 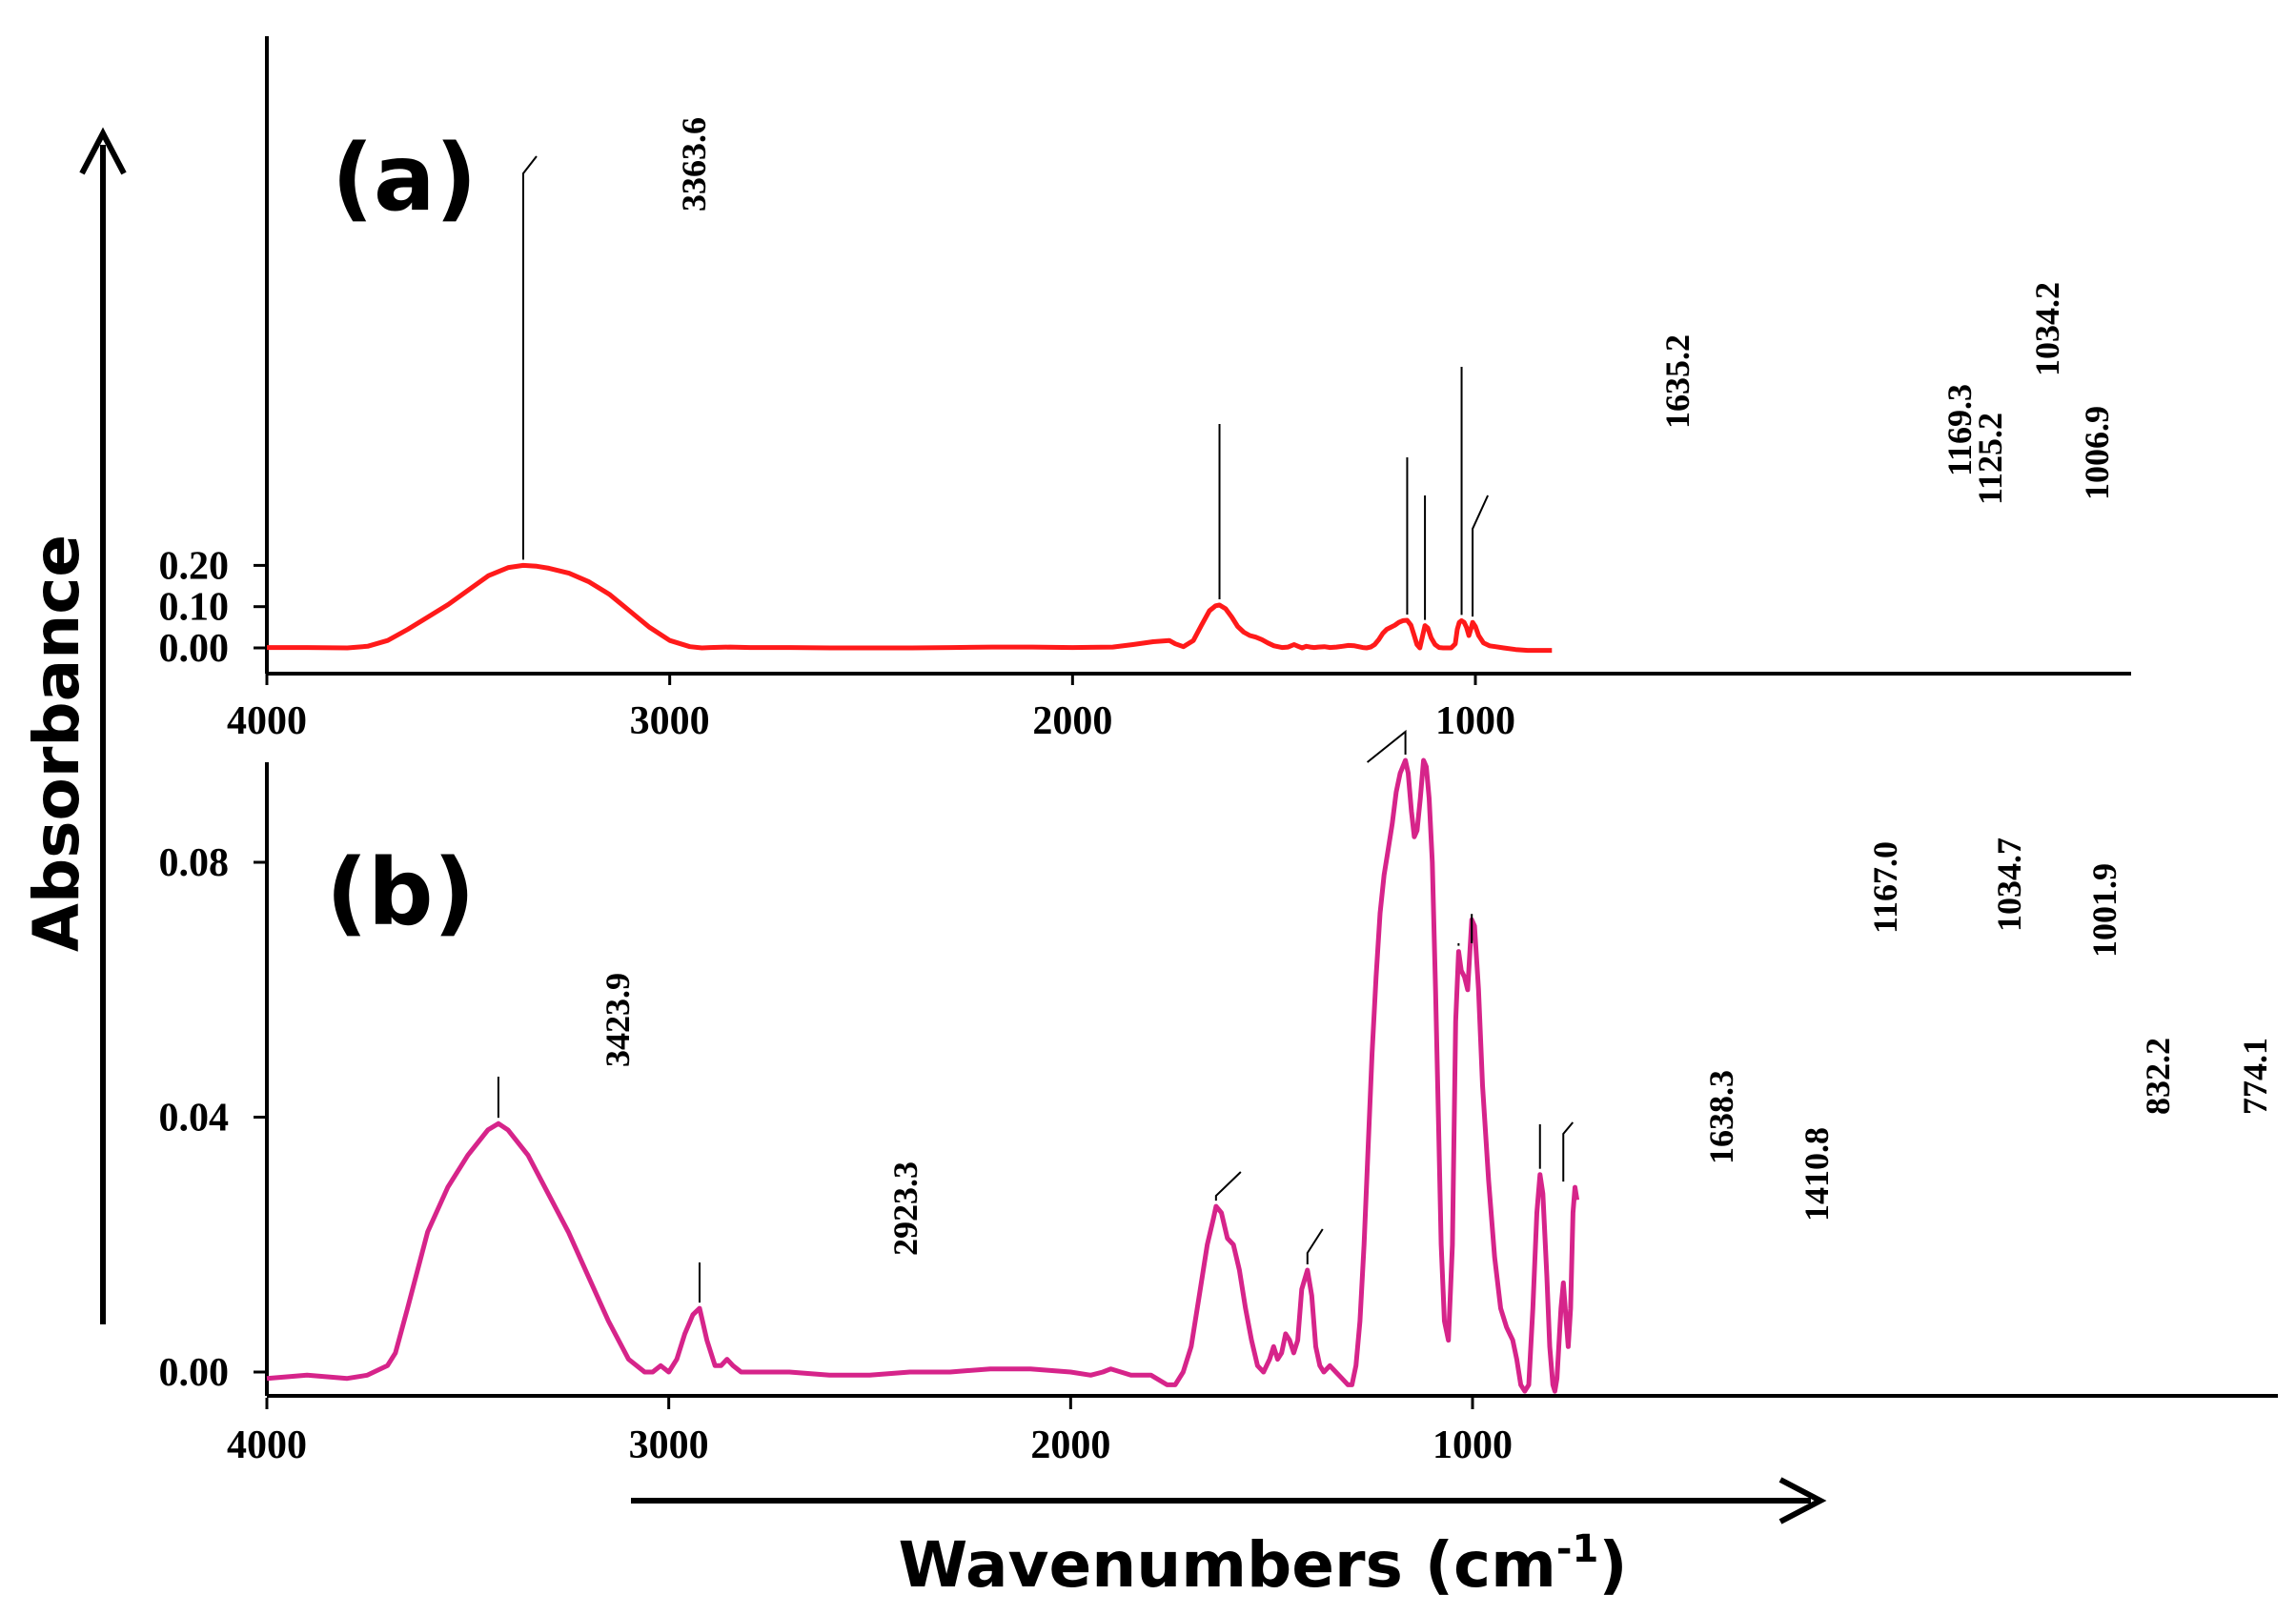 I want to click on panel-a-y-tick-label: 0.00, so click(x=194, y=649).